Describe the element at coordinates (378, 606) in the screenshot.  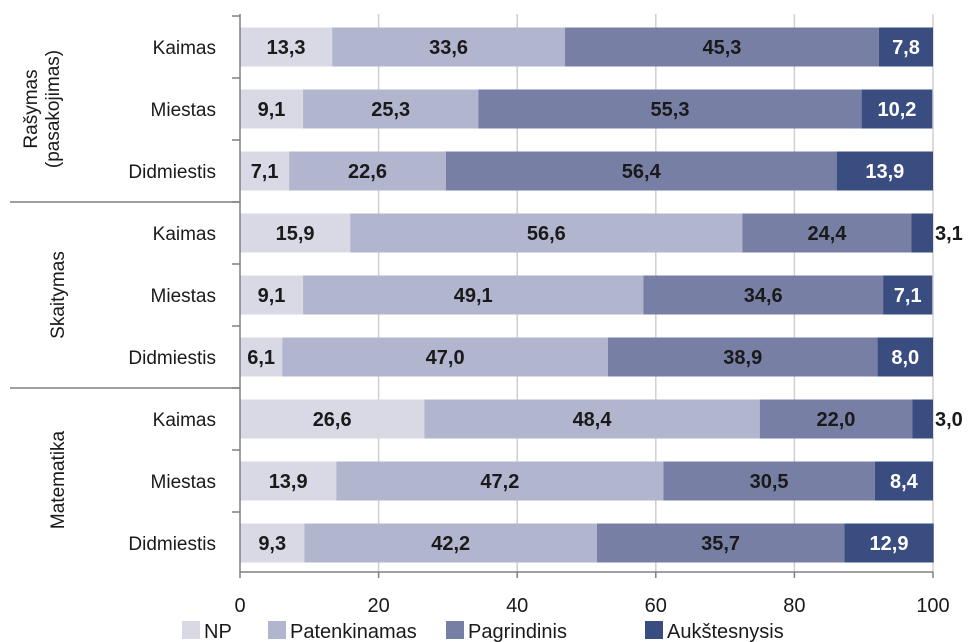
I see `x-tick-label-1: 20` at that location.